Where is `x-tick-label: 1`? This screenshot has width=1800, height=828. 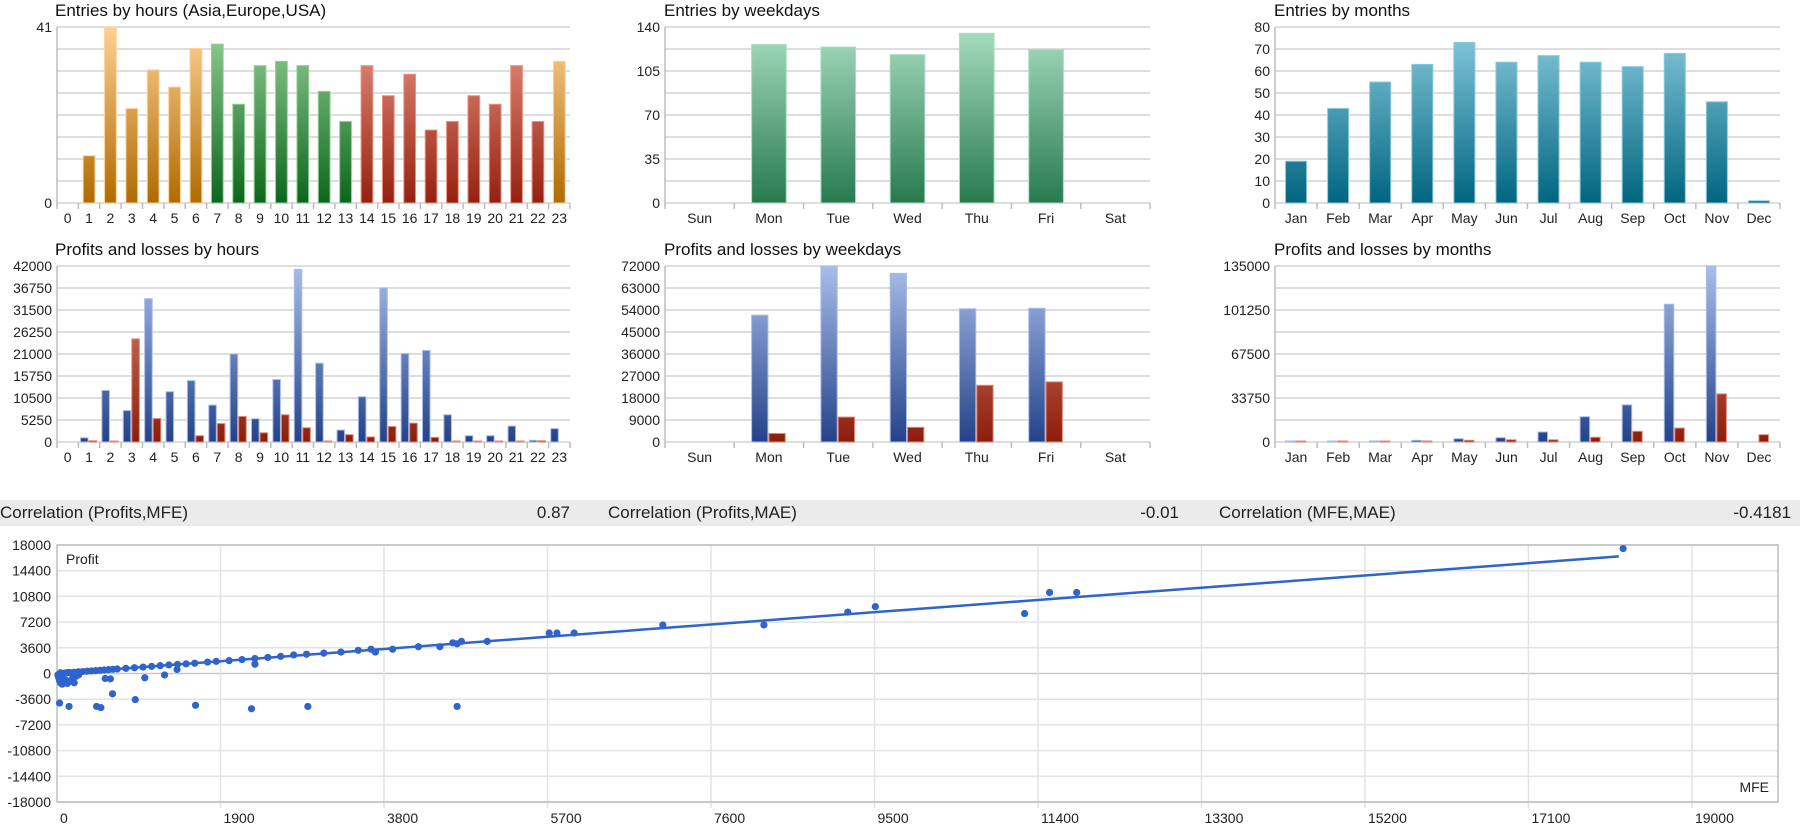
x-tick-label: 1 is located at coordinates (89, 457).